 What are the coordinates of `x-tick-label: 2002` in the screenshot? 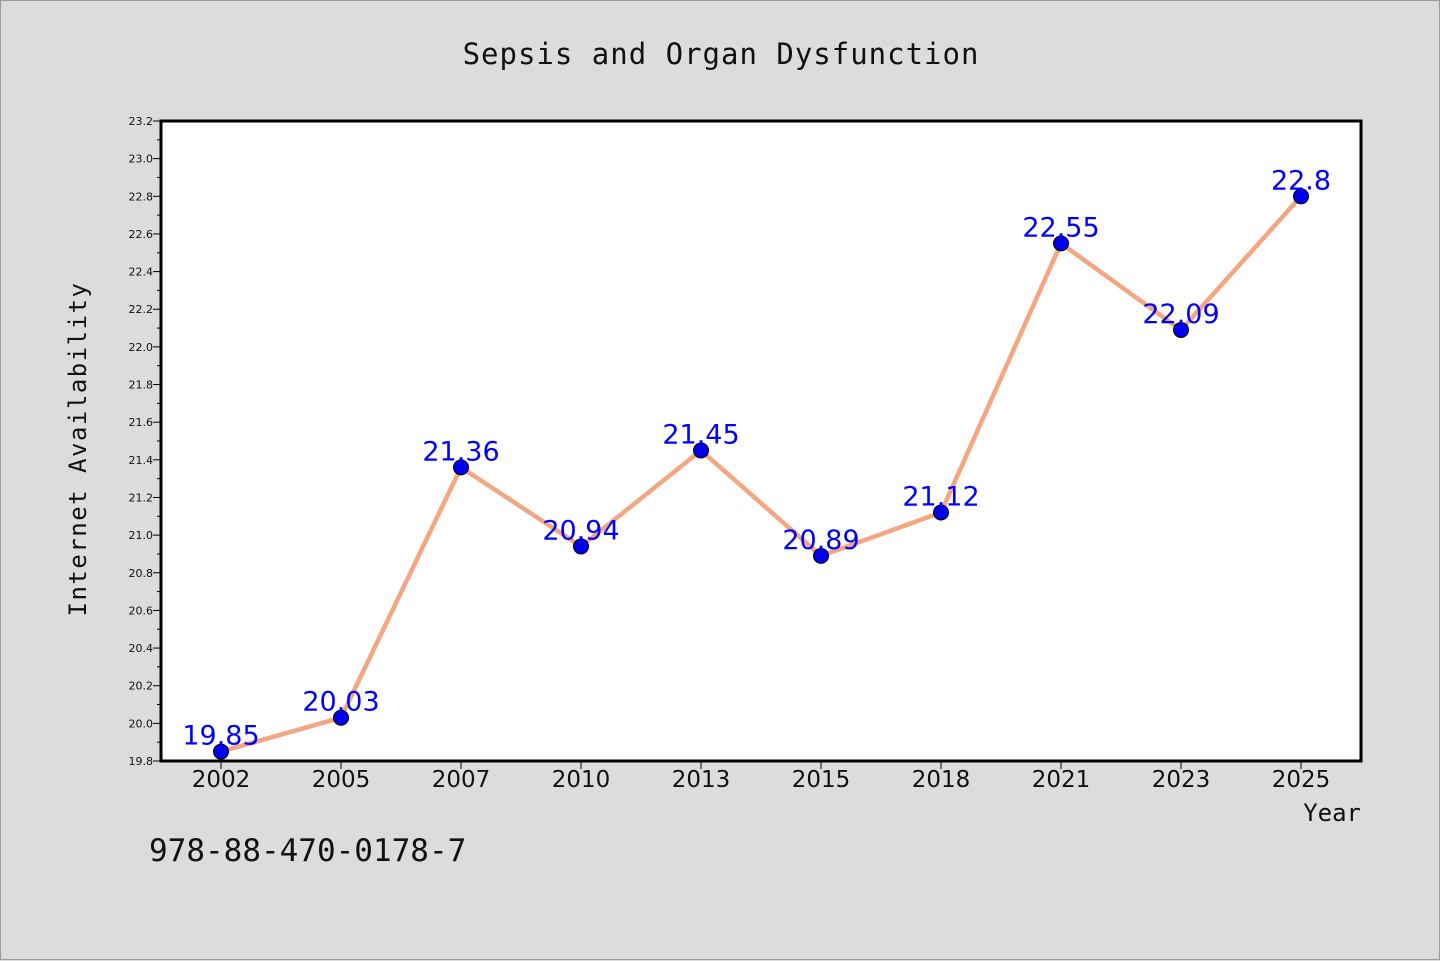 It's located at (221, 780).